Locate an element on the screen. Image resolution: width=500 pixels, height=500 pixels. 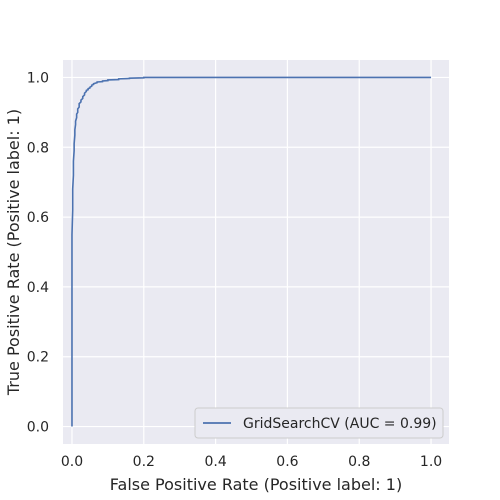
legend-box is located at coordinates (319, 423).